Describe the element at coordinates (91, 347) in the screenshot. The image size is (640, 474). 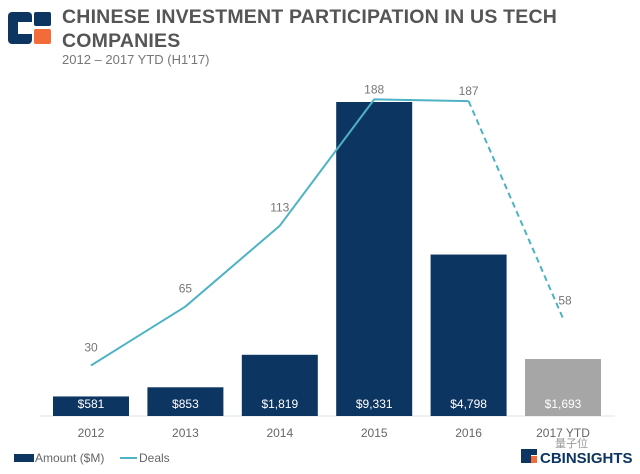
I see `deals-label: 30` at that location.